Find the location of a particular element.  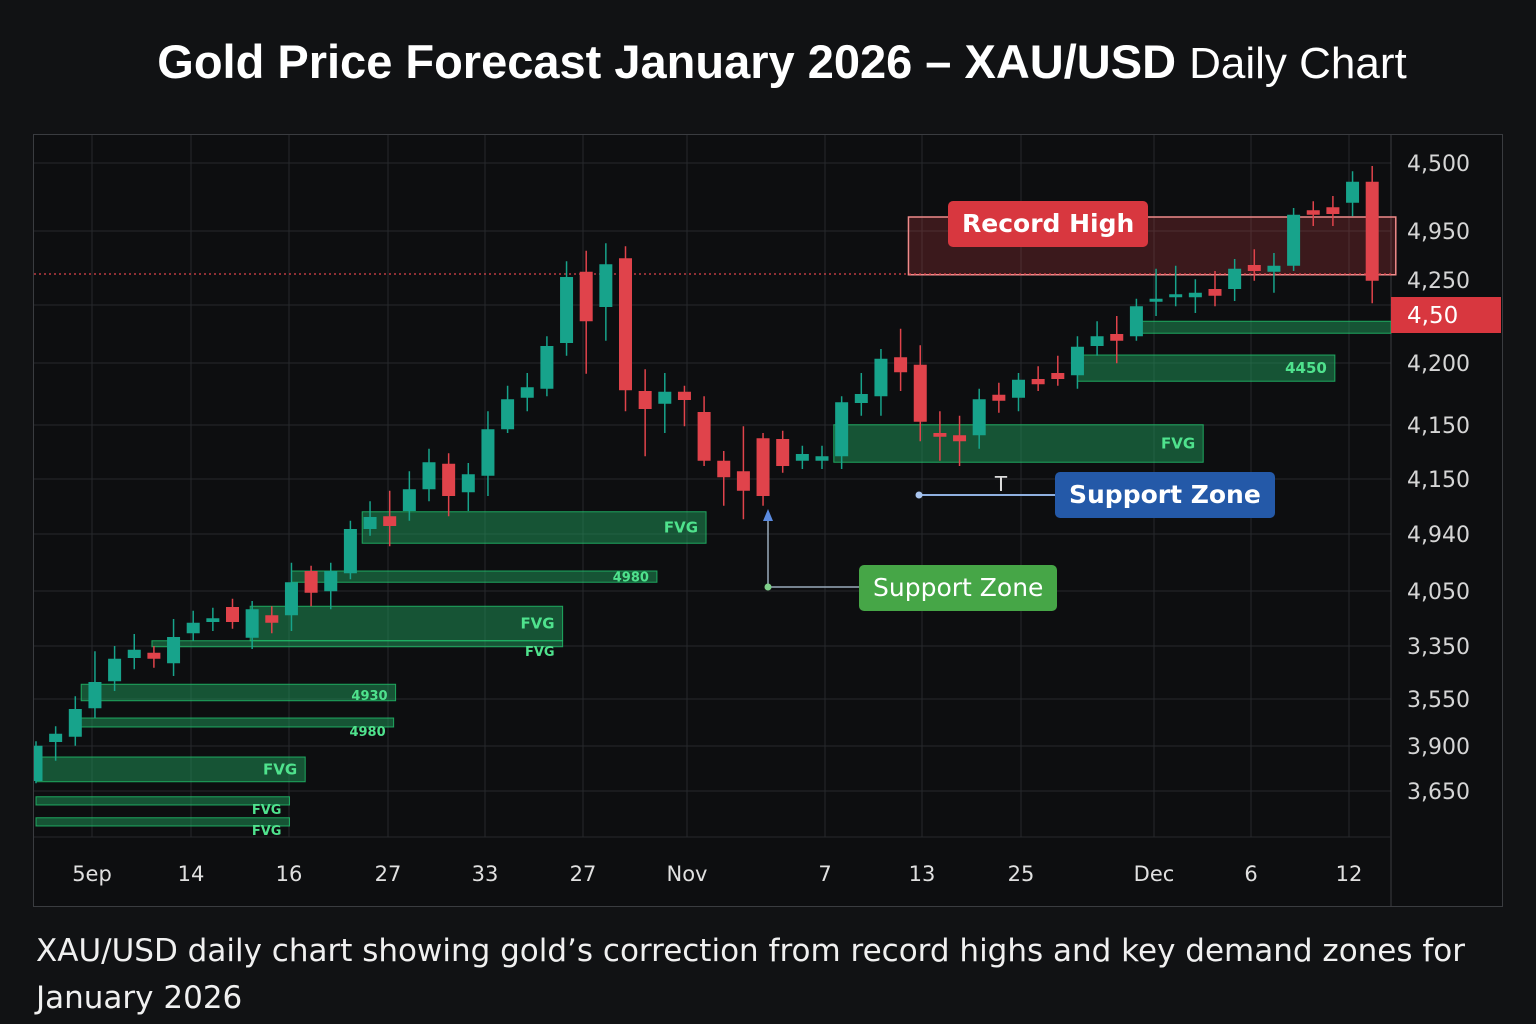

x-tick-label: 5ep is located at coordinates (92, 874).